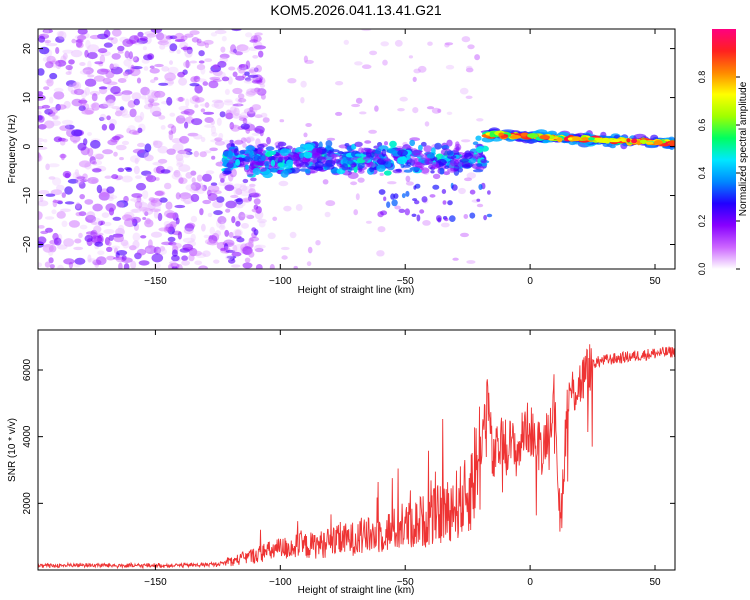  I want to click on spectrogram-y-axis-label: Frequency (Hz), so click(12, 149).